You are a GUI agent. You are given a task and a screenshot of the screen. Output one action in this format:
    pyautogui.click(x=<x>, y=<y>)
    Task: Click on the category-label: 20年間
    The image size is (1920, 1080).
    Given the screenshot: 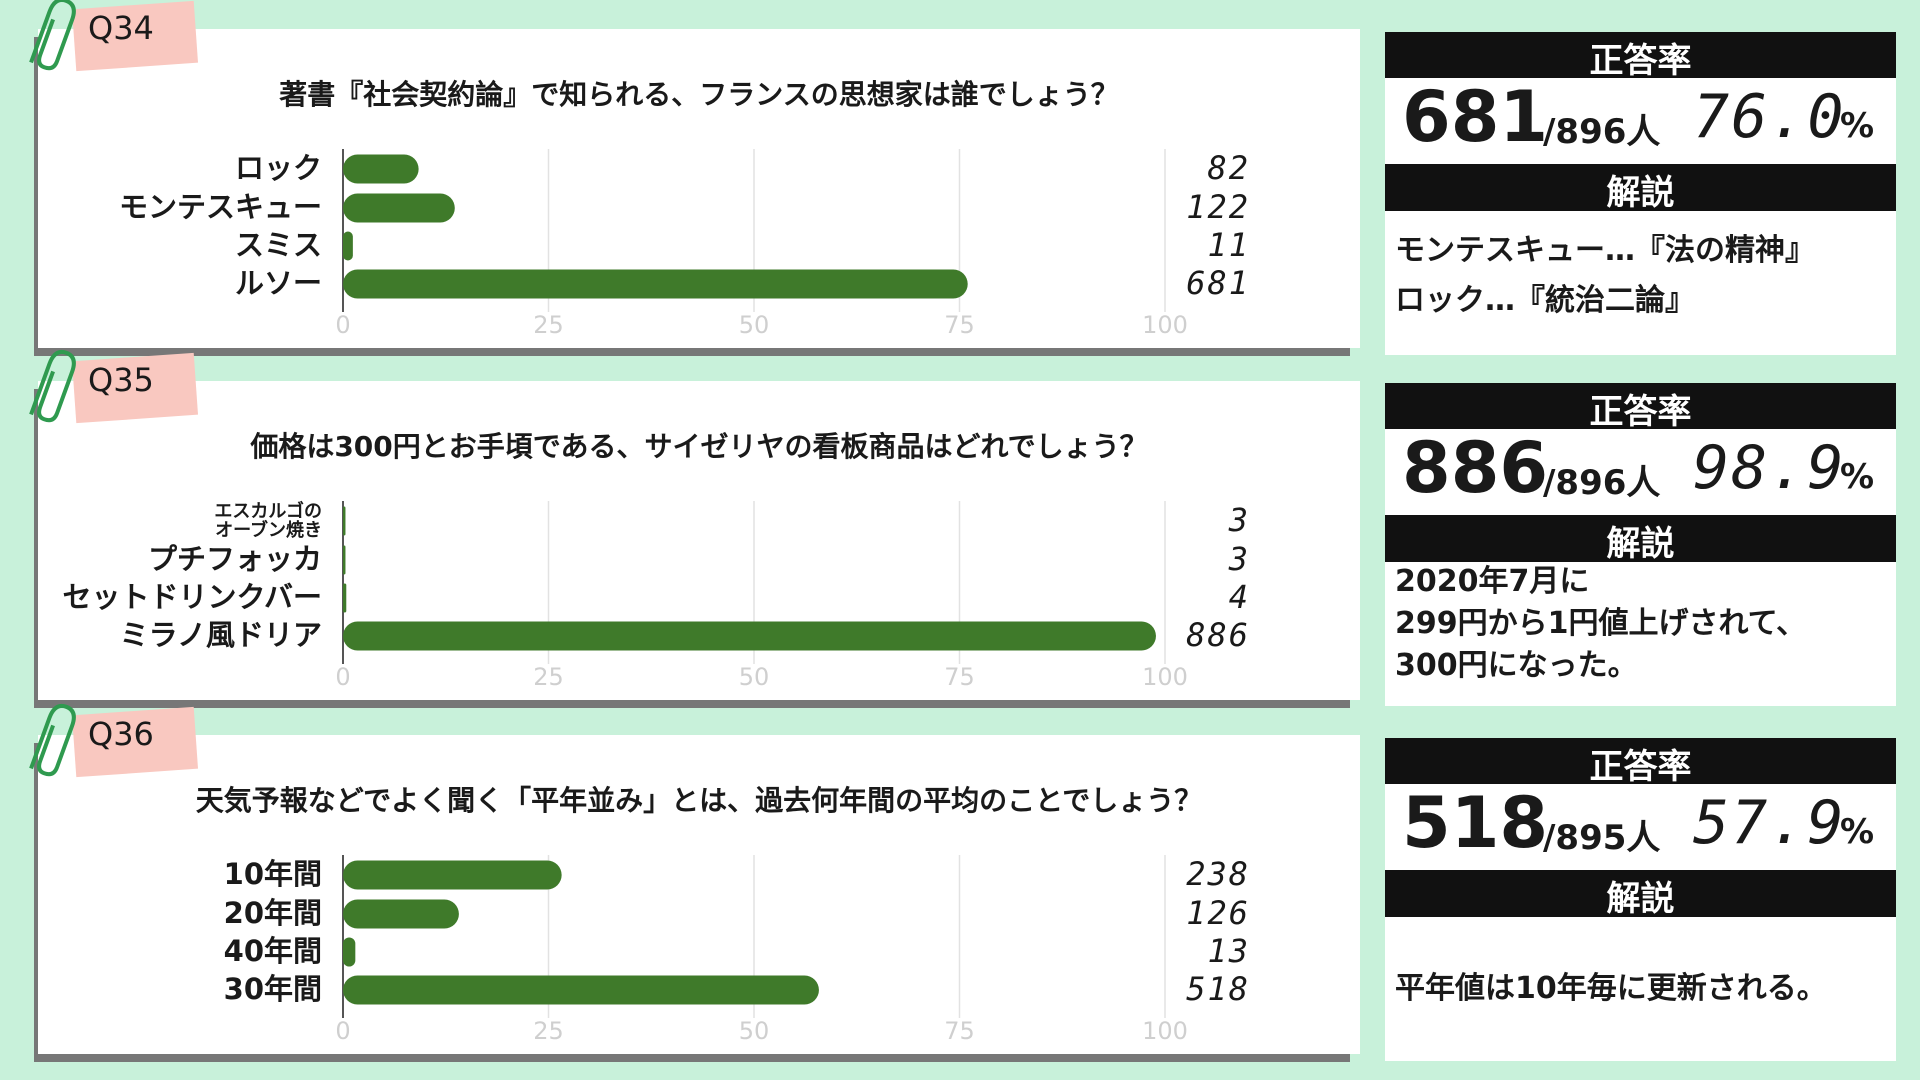 What is the action you would take?
    pyautogui.click(x=272, y=913)
    